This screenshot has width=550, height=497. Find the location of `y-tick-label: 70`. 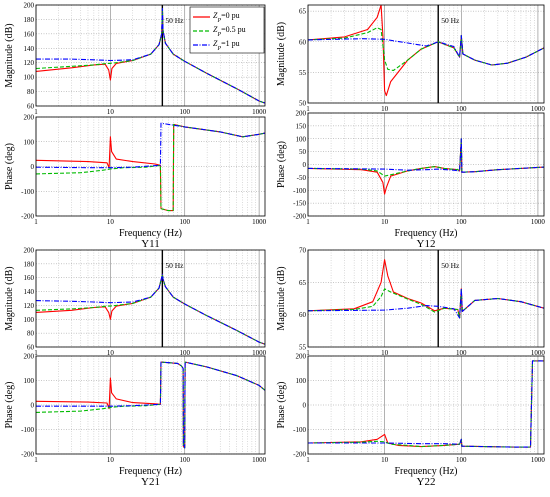

y-tick-label: 70 is located at coordinates (303, 251).